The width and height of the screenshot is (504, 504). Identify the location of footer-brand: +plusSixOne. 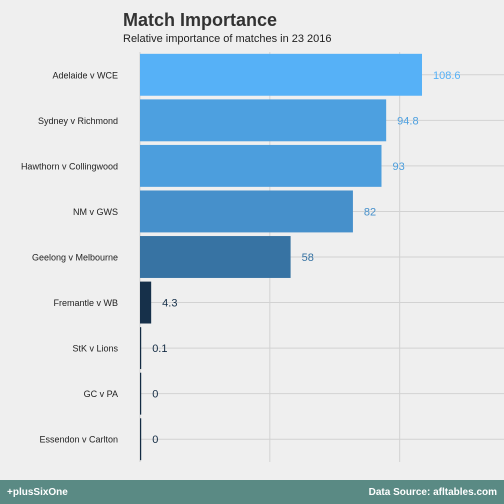
(37, 492).